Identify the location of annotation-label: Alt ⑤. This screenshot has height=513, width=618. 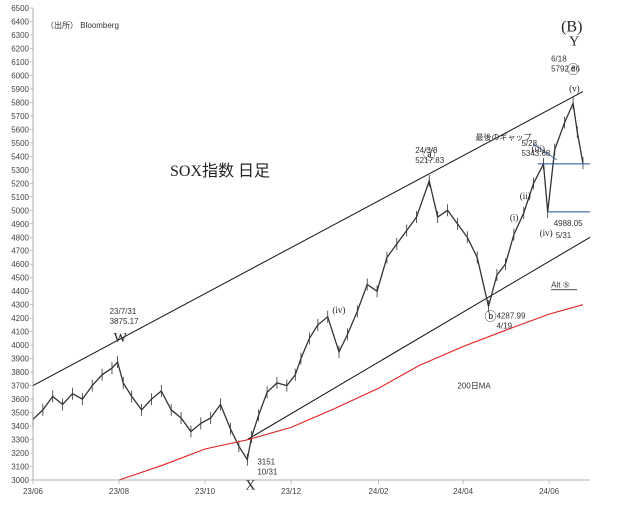
(560, 285).